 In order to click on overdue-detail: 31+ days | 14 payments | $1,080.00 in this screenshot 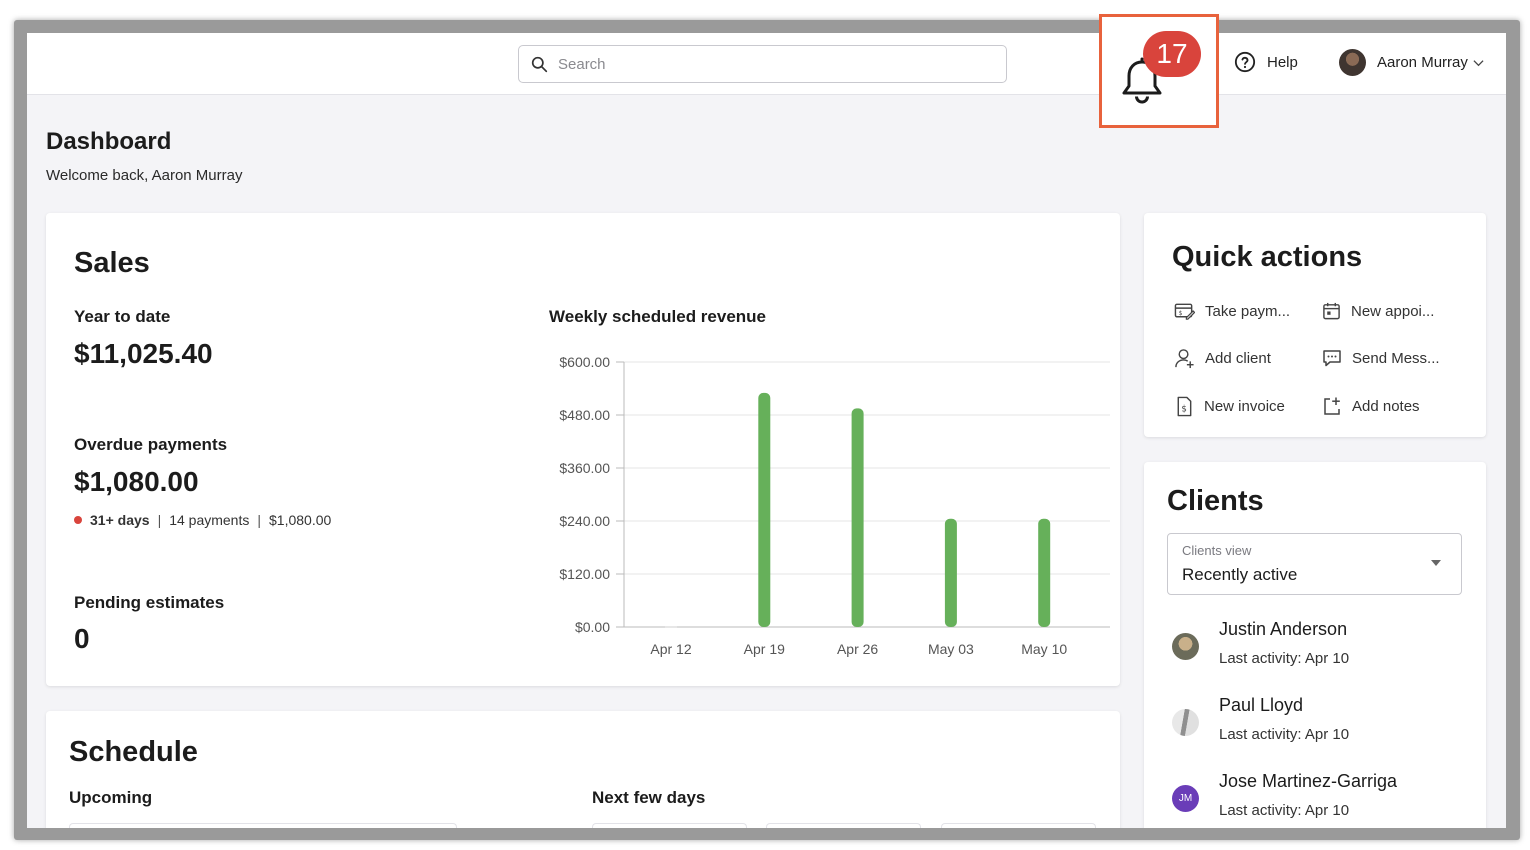, I will do `click(202, 520)`.